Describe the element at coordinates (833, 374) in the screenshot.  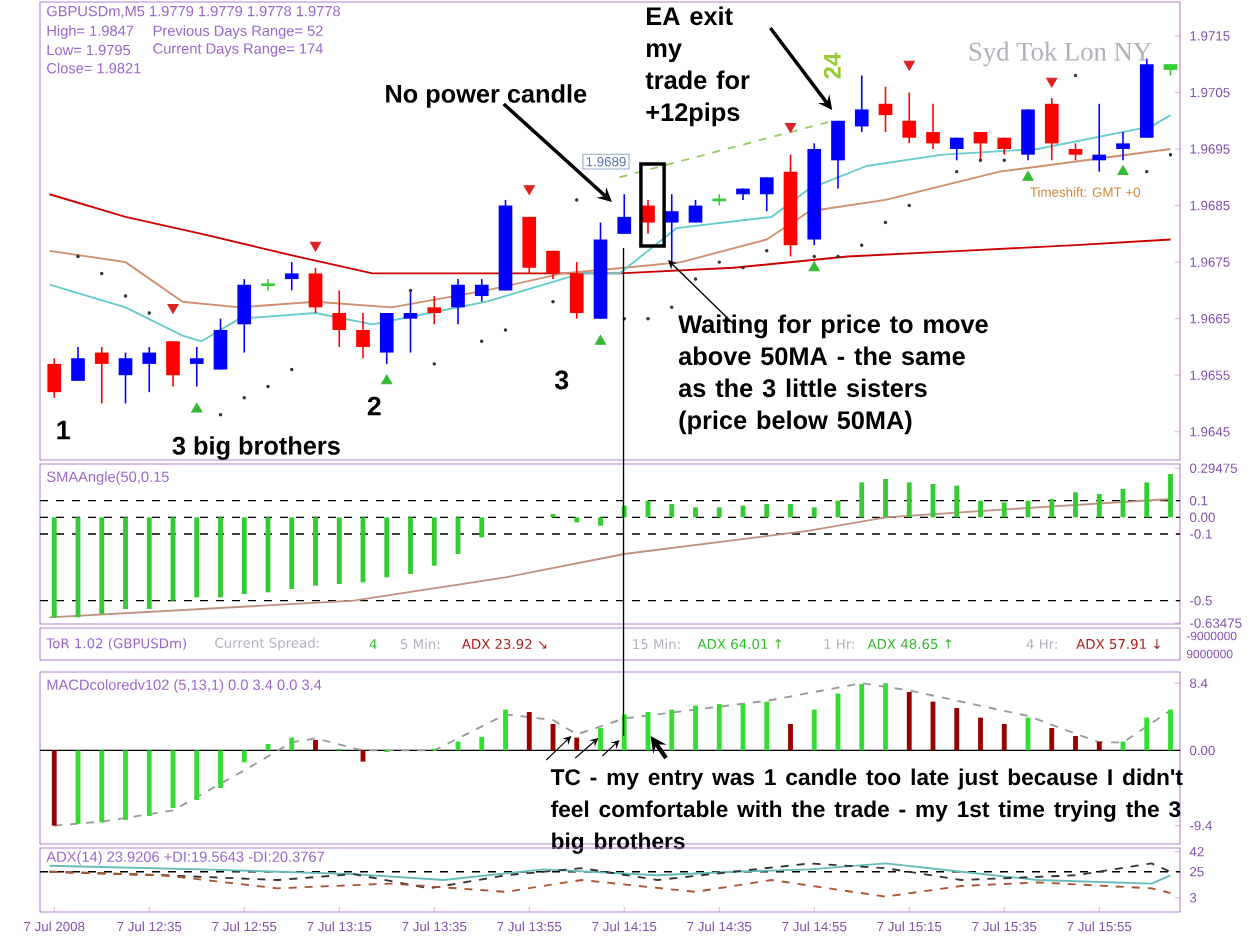
I see `annotation: Waiting for price to move above 50MA - the same as the 3 little sisters (price below 50MA)` at that location.